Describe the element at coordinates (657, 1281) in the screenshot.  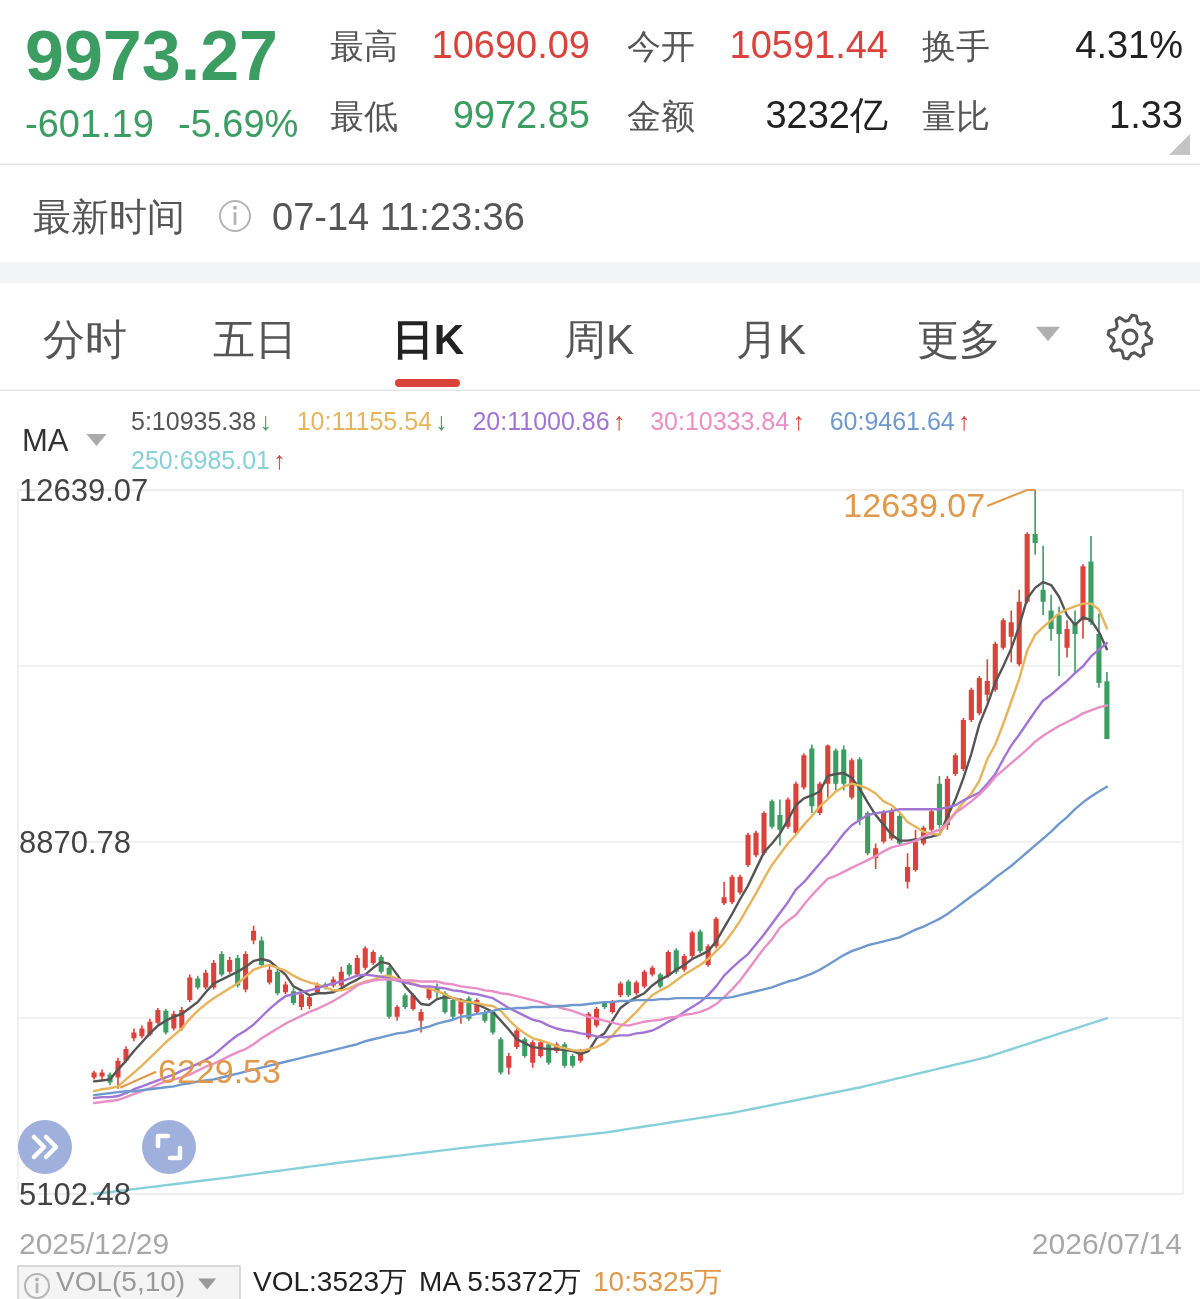
I see `text: 10:5325万` at that location.